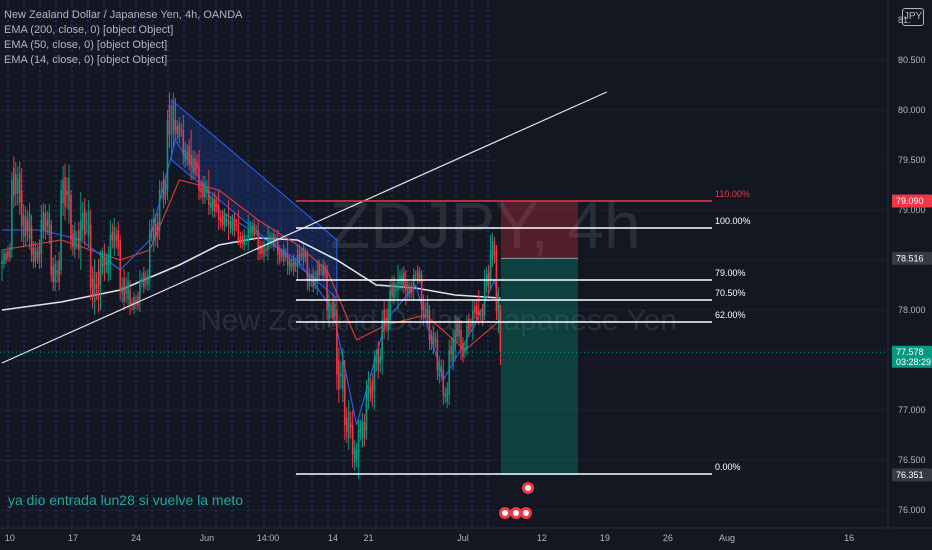  What do you see at coordinates (207, 538) in the screenshot?
I see `time-tick-label: Jun` at bounding box center [207, 538].